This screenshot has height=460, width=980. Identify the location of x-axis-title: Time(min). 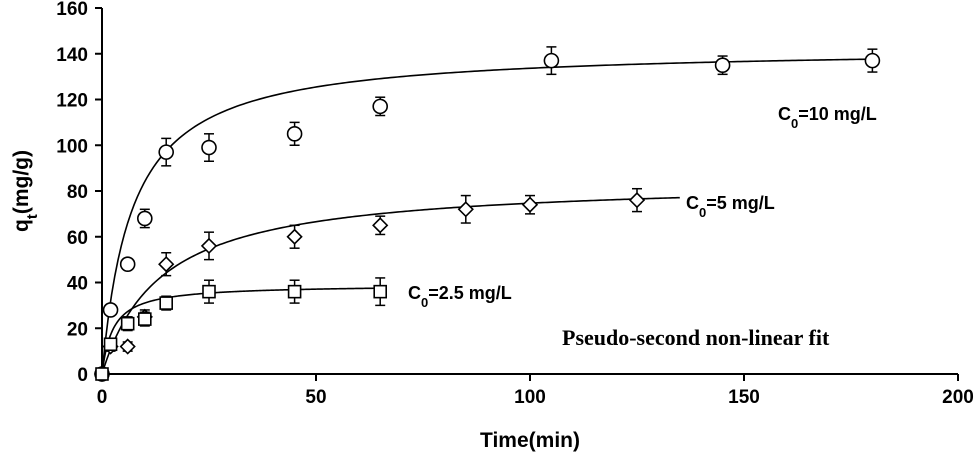
(530, 440).